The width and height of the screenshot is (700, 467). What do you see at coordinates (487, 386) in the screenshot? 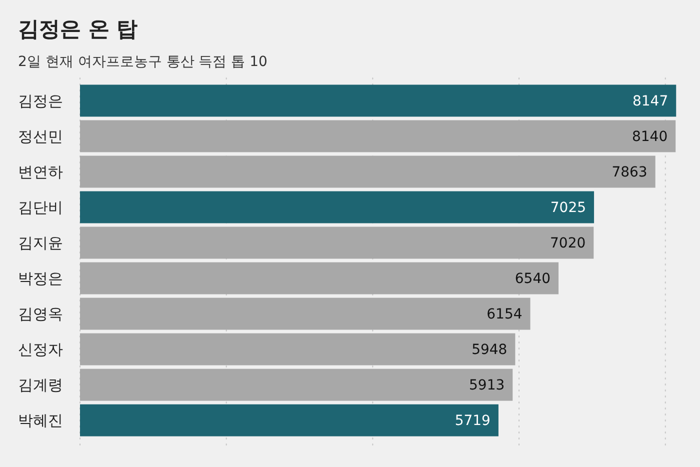
I see `data-label: 5913` at bounding box center [487, 386].